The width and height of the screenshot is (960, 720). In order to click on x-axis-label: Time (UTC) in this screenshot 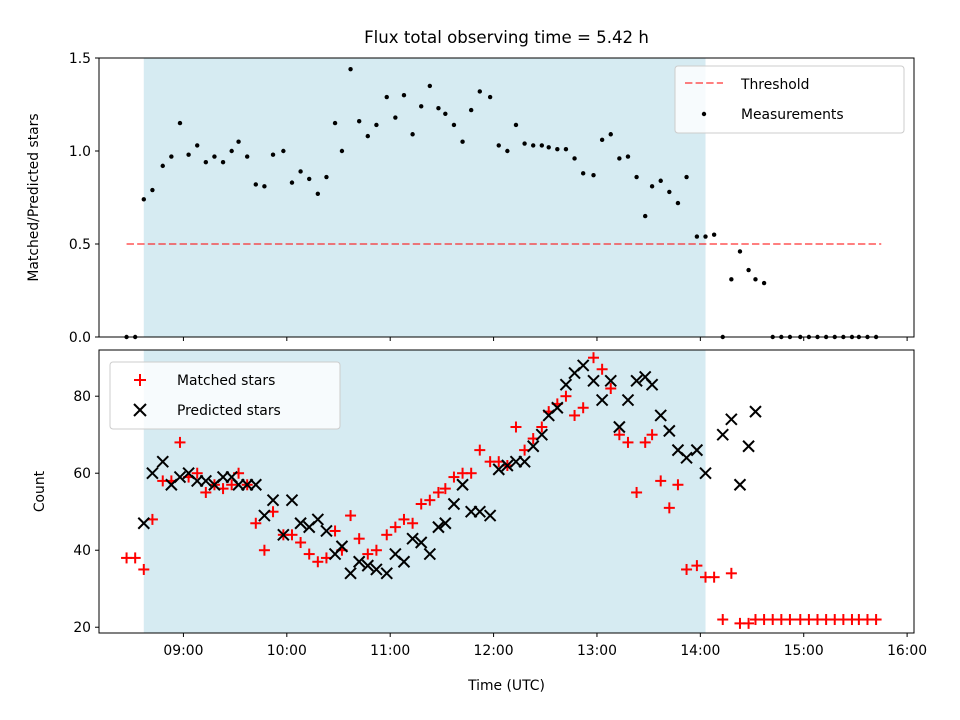, I will do `click(506, 686)`.